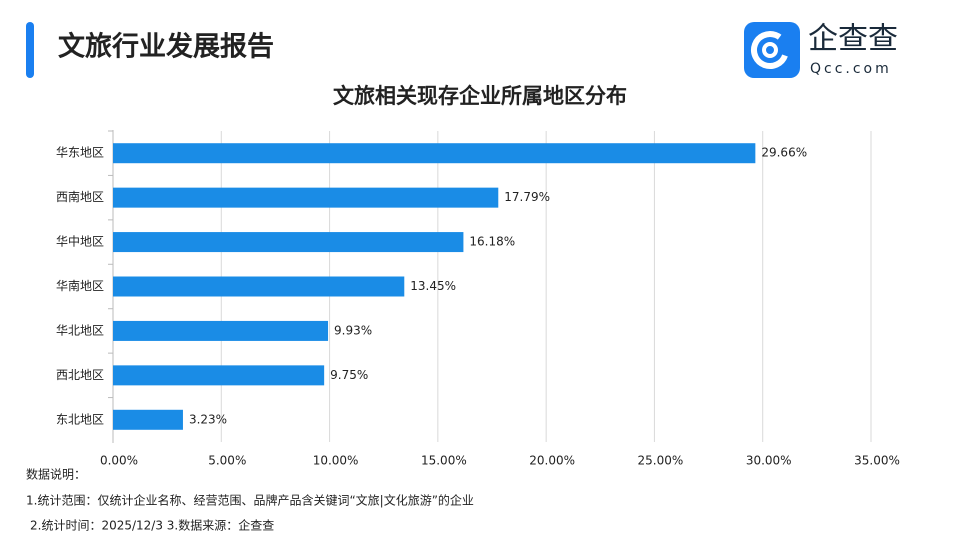 Image resolution: width=960 pixels, height=540 pixels. What do you see at coordinates (492, 242) in the screenshot?
I see `value-label: 16.18%` at bounding box center [492, 242].